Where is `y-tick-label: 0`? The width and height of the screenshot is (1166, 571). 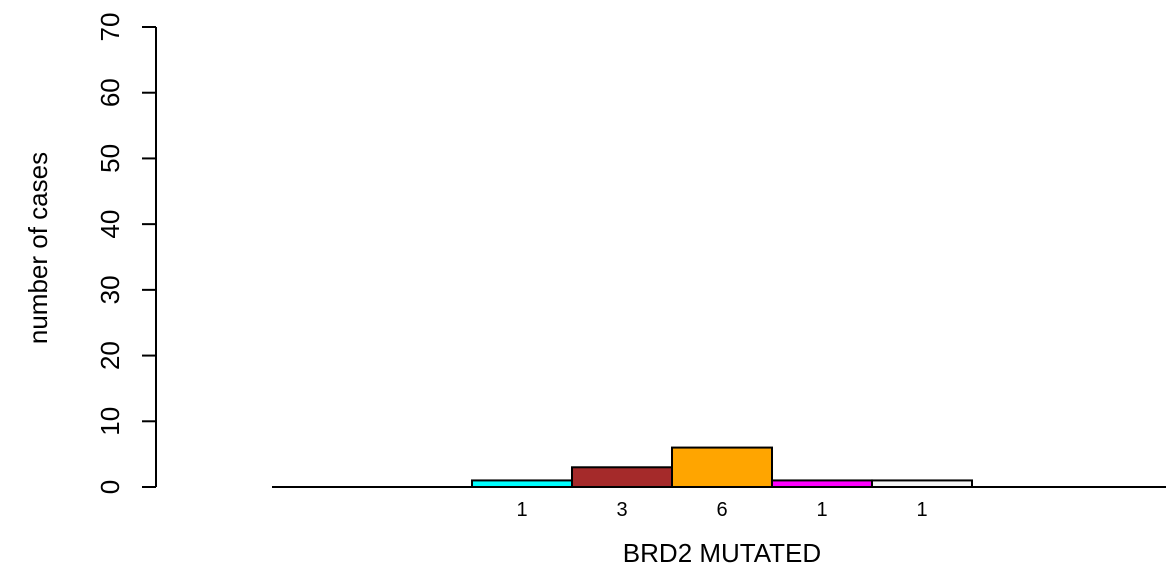
y-tick-label: 0 is located at coordinates (110, 487).